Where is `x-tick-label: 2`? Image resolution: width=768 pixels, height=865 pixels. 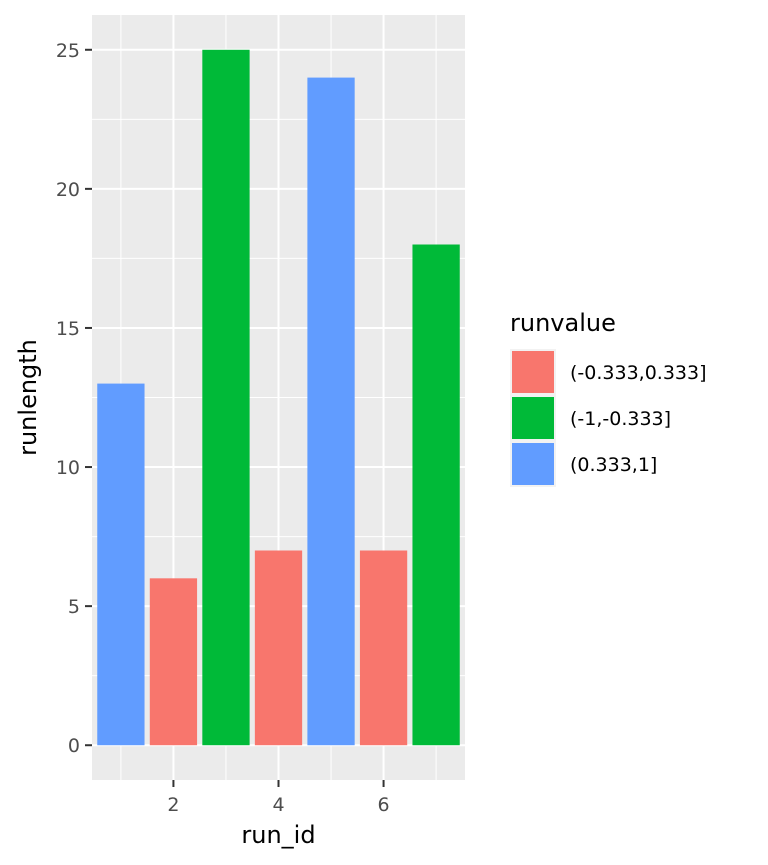 x-tick-label: 2 is located at coordinates (173, 805).